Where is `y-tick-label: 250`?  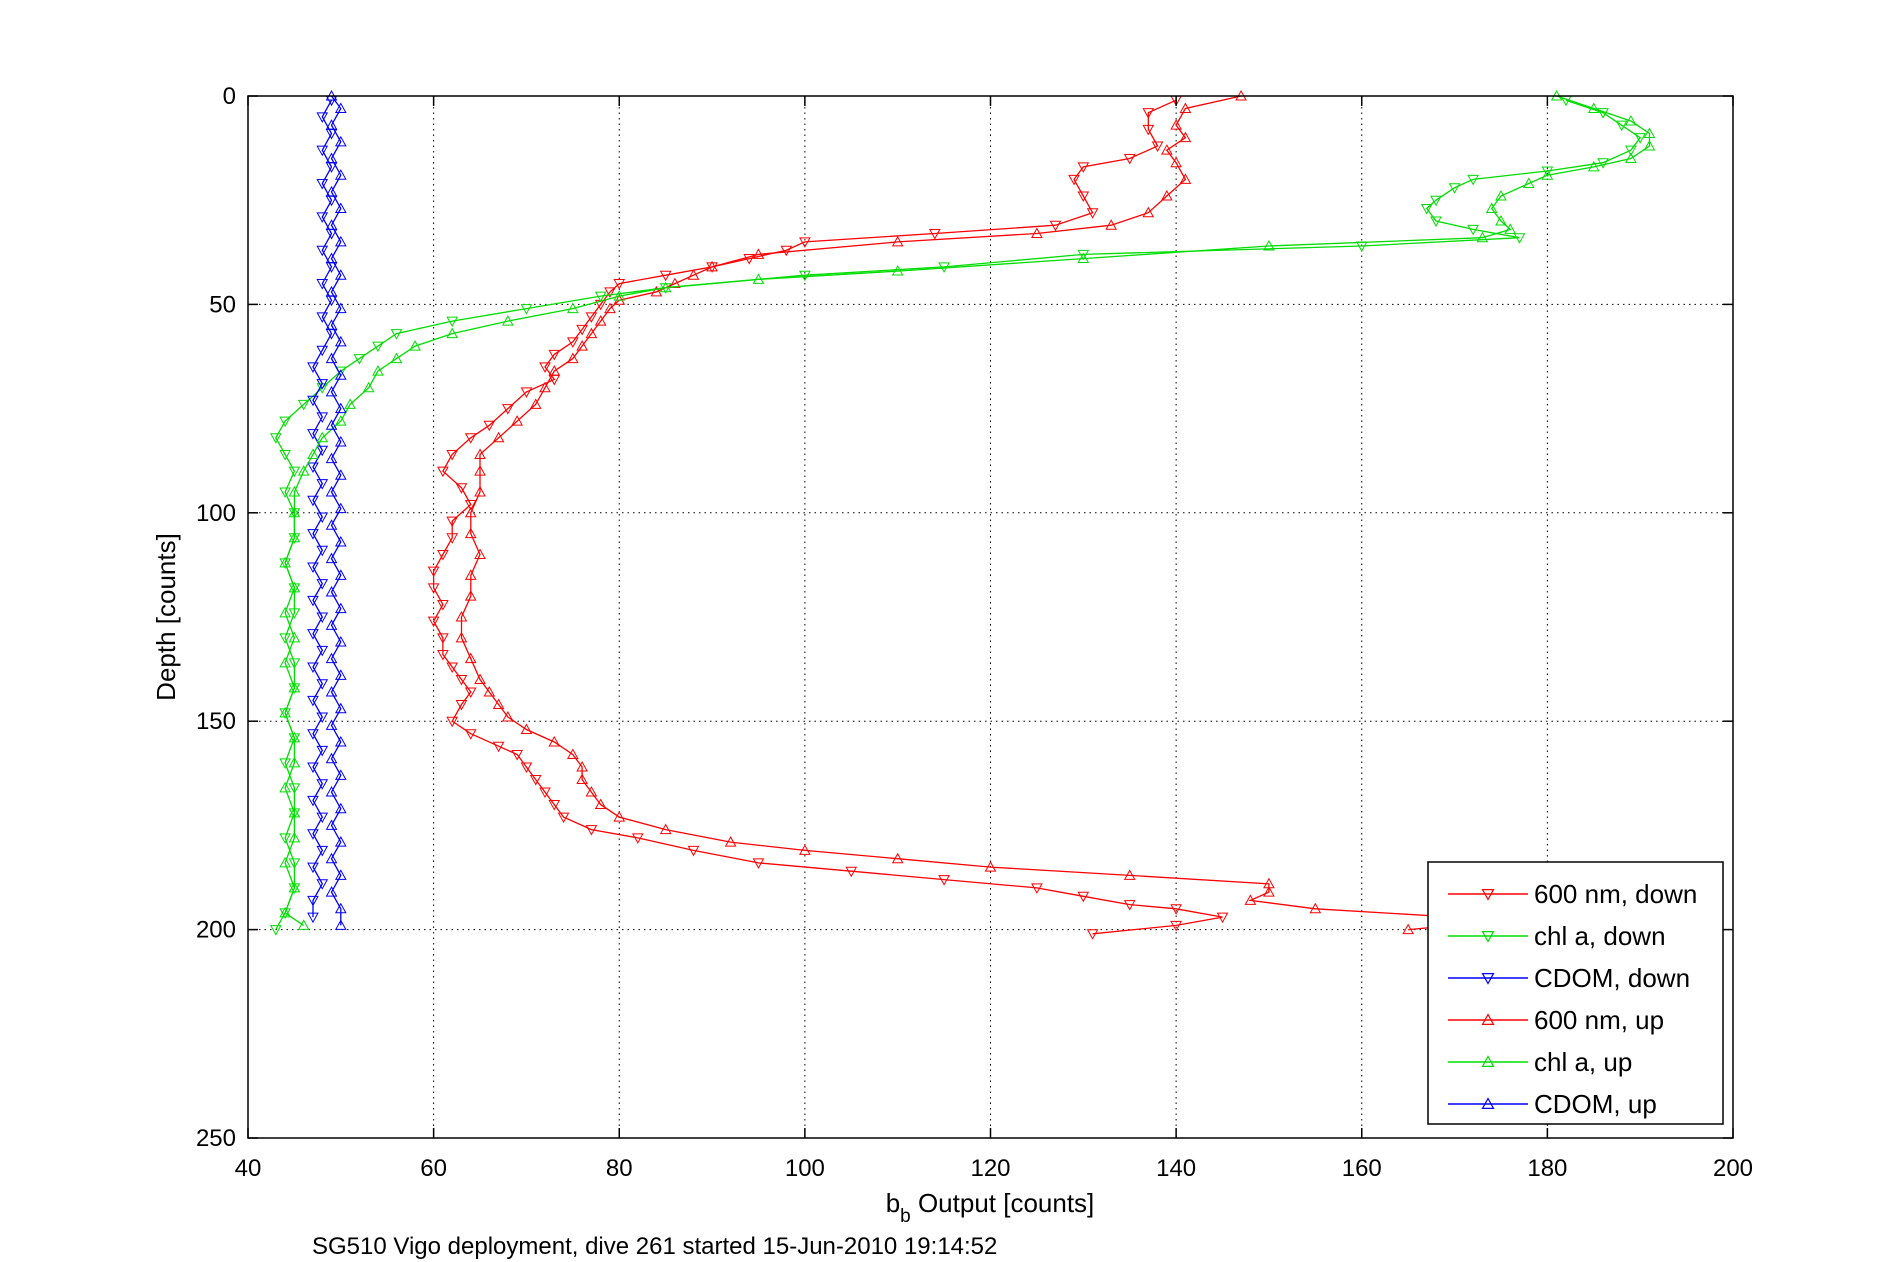 y-tick-label: 250 is located at coordinates (216, 1138).